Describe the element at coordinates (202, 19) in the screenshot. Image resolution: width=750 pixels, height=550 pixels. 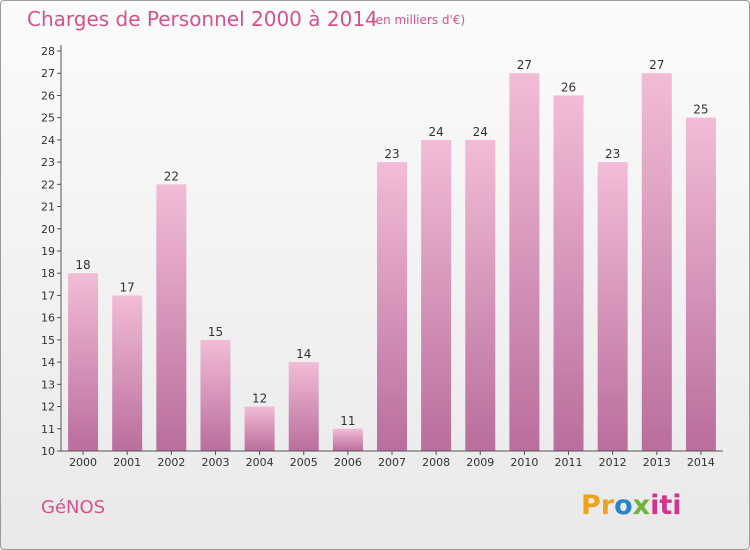
I see `chart-title: Charges de Personnel 2000 à 2014` at that location.